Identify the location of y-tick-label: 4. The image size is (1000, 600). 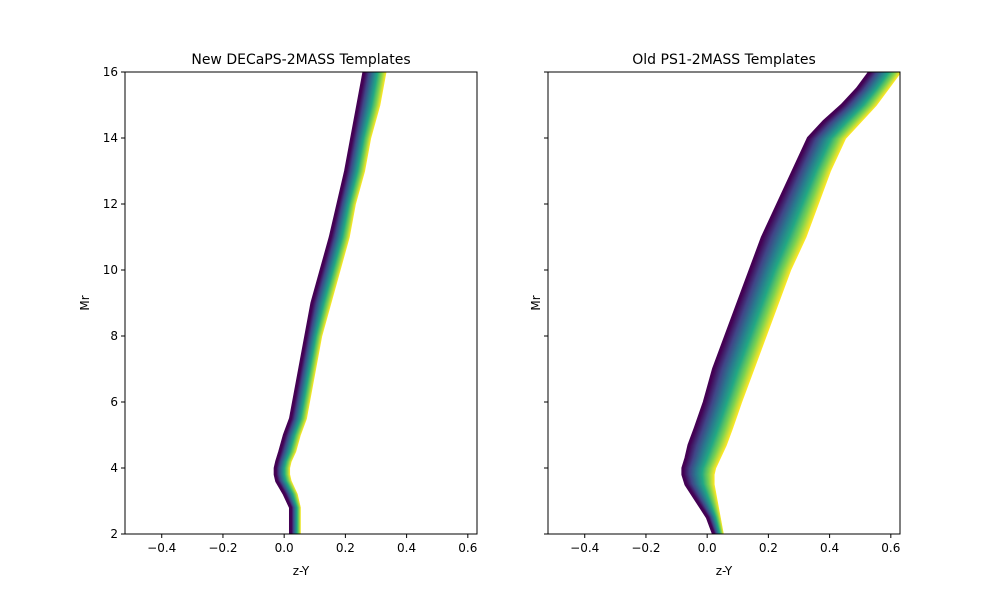
(114, 468).